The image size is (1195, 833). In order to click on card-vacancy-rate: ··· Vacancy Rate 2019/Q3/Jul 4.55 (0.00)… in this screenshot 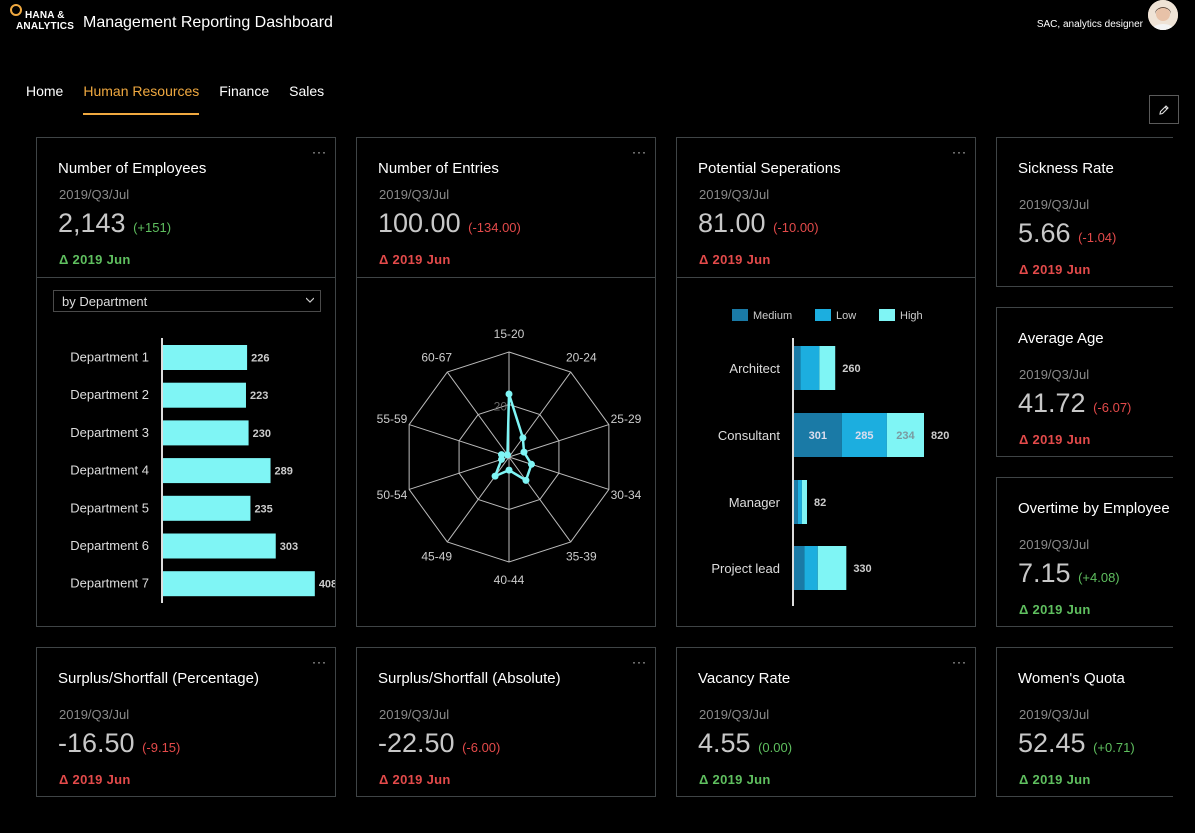, I will do `click(826, 722)`.